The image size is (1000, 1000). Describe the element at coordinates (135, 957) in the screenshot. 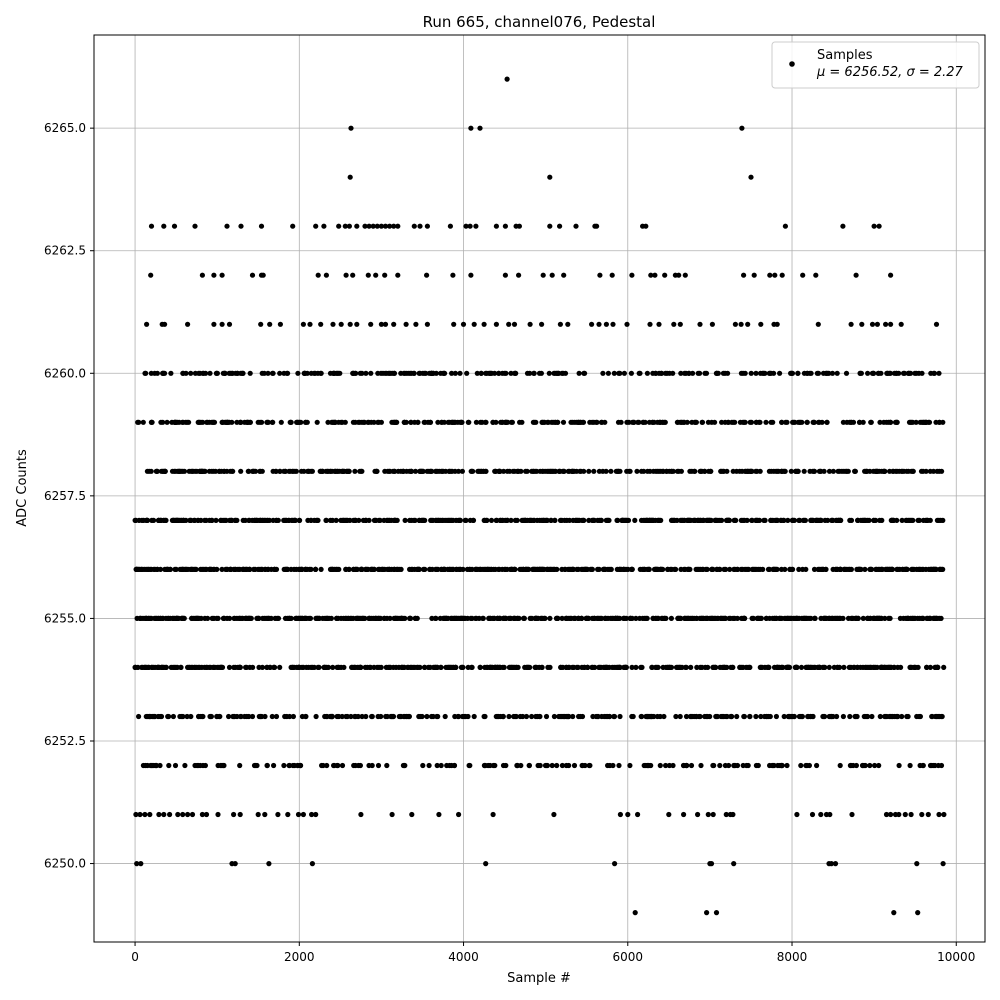

I see `x-tick-label: 0` at that location.